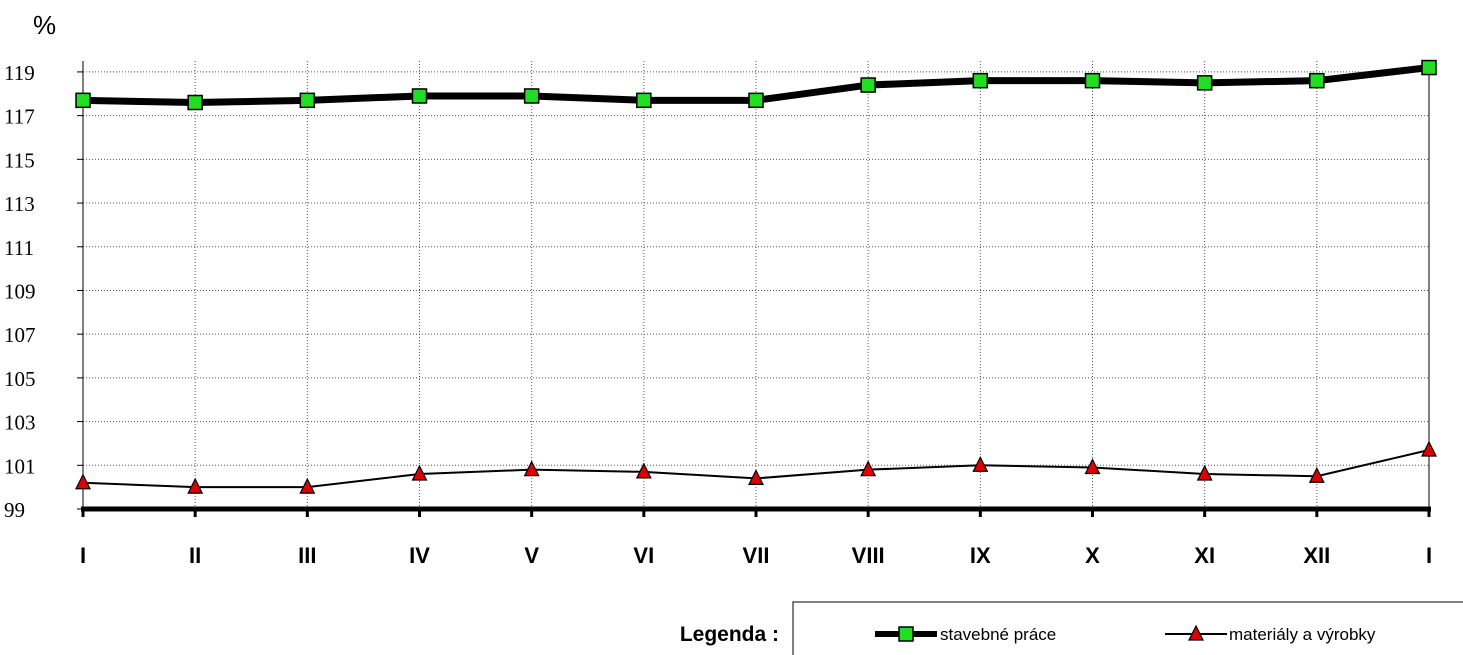  What do you see at coordinates (195, 555) in the screenshot?
I see `x-tick-label: II` at bounding box center [195, 555].